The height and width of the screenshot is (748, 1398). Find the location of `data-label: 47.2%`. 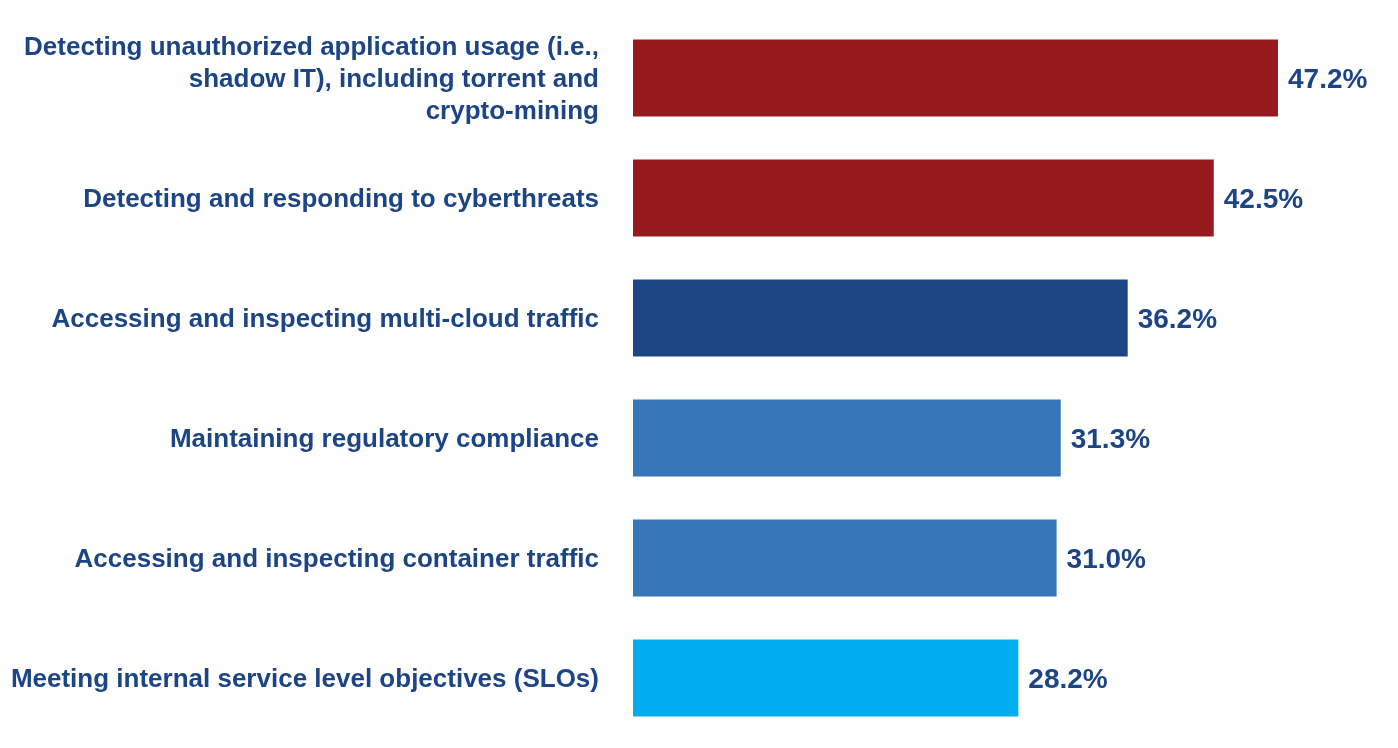

data-label: 47.2% is located at coordinates (1328, 79).